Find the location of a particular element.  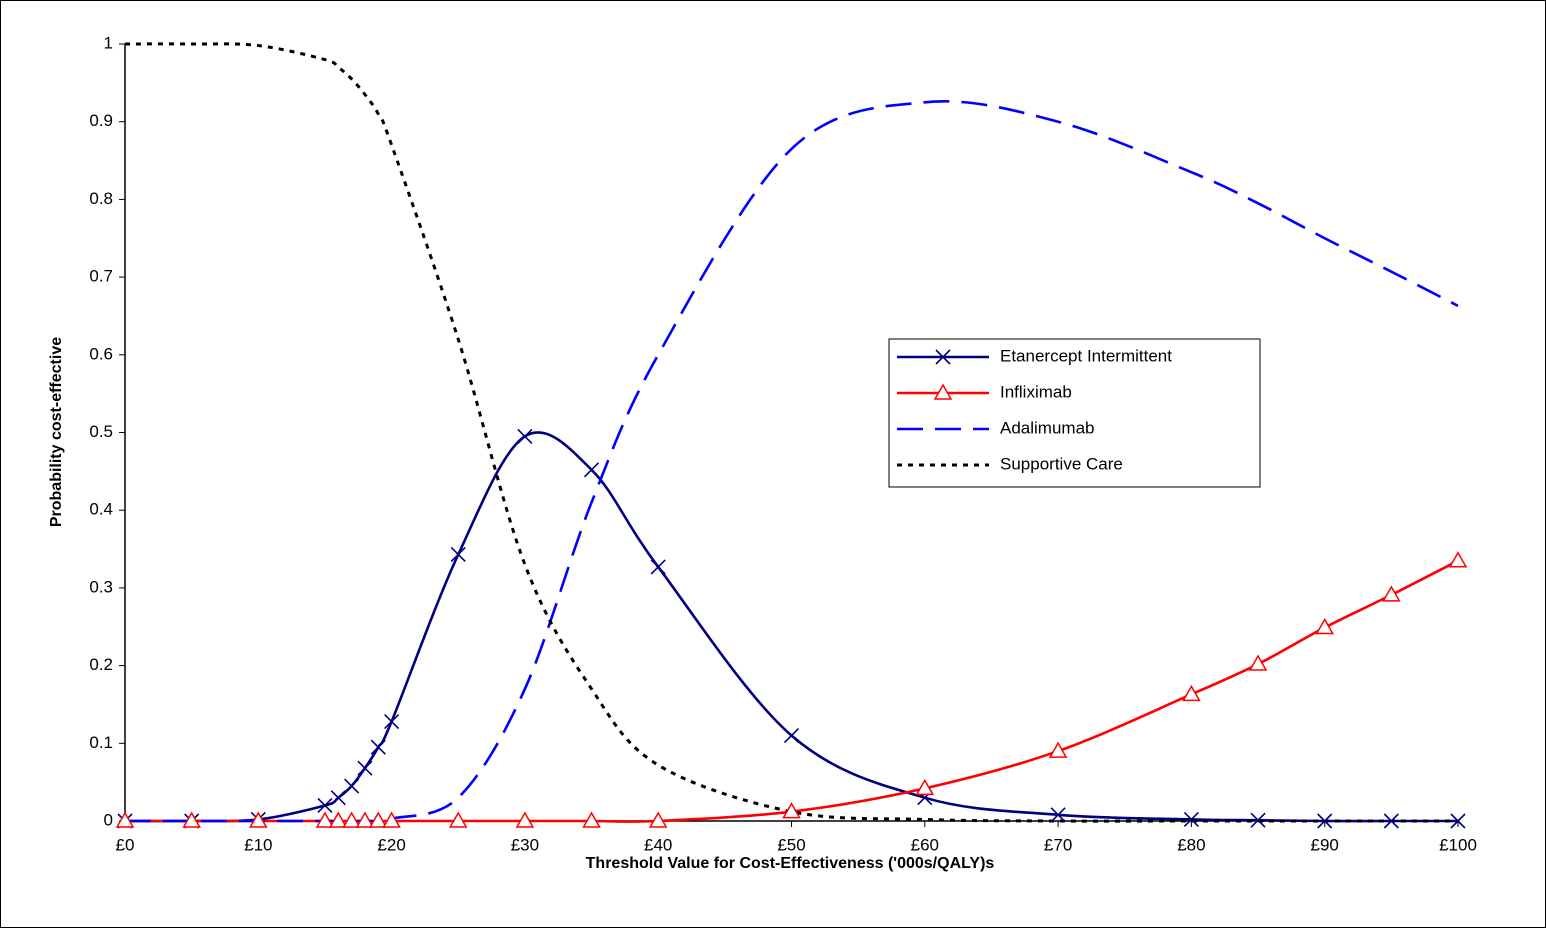

legend-label: Infliximab is located at coordinates (1036, 391).